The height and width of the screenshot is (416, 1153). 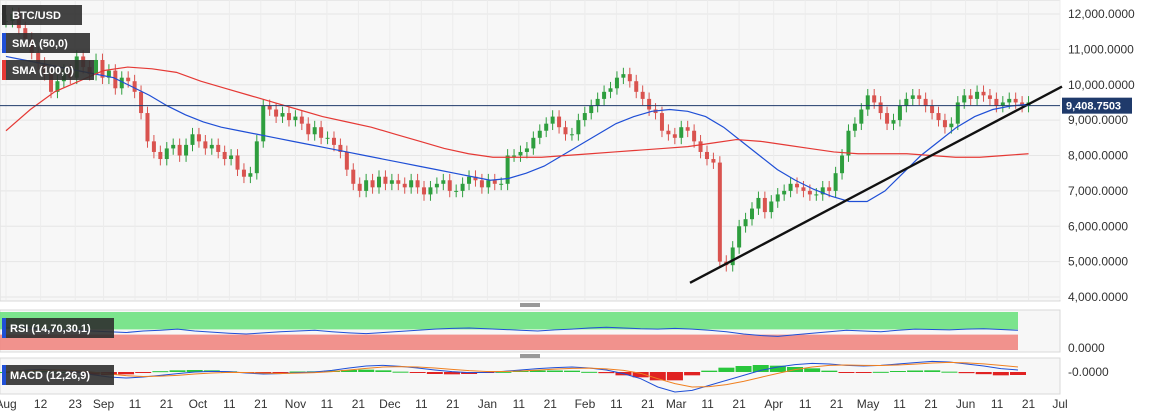 What do you see at coordinates (509, 321) in the screenshot?
I see `rsi-overbought-zone` at bounding box center [509, 321].